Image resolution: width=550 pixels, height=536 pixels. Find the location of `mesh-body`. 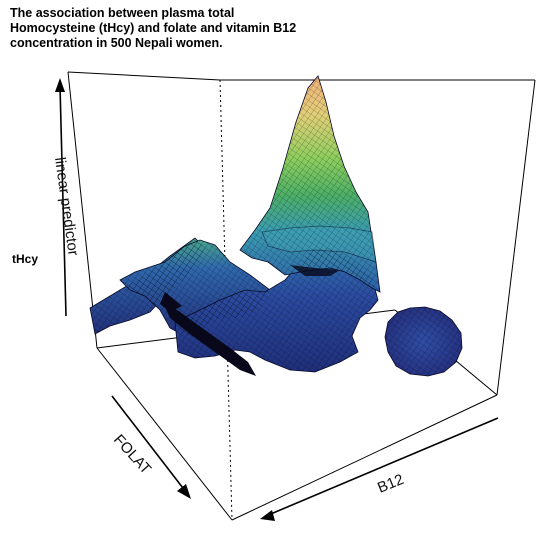

mesh-body is located at coordinates (276, 310).